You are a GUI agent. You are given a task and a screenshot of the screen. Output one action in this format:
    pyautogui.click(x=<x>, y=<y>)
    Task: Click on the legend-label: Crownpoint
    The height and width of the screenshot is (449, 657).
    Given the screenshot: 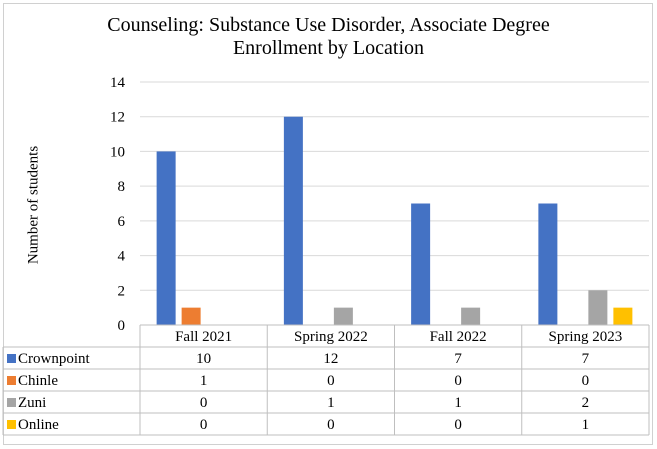 What is the action you would take?
    pyautogui.click(x=54, y=359)
    